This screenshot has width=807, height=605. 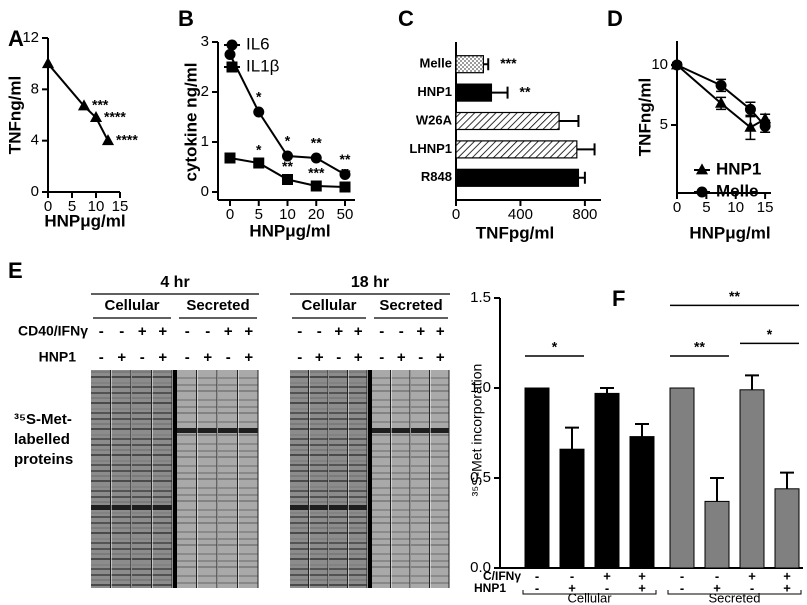 What do you see at coordinates (644, 117) in the screenshot?
I see `y-axis-label: TNFng/ml` at bounding box center [644, 117].